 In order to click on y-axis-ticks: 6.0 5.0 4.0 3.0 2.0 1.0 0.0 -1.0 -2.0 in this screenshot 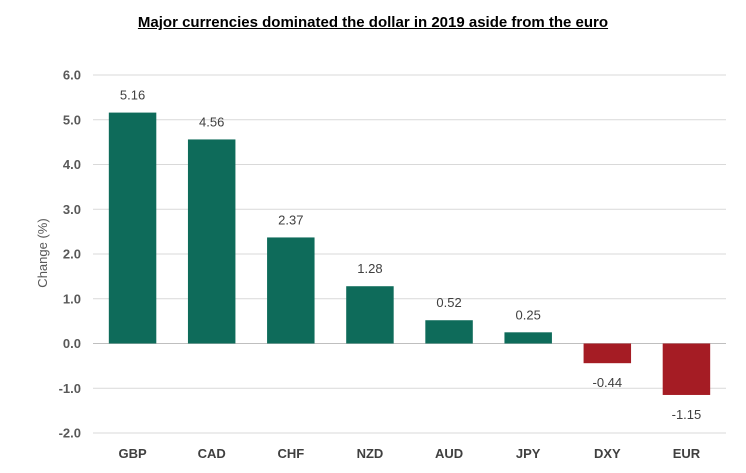, I will do `click(70, 254)`.